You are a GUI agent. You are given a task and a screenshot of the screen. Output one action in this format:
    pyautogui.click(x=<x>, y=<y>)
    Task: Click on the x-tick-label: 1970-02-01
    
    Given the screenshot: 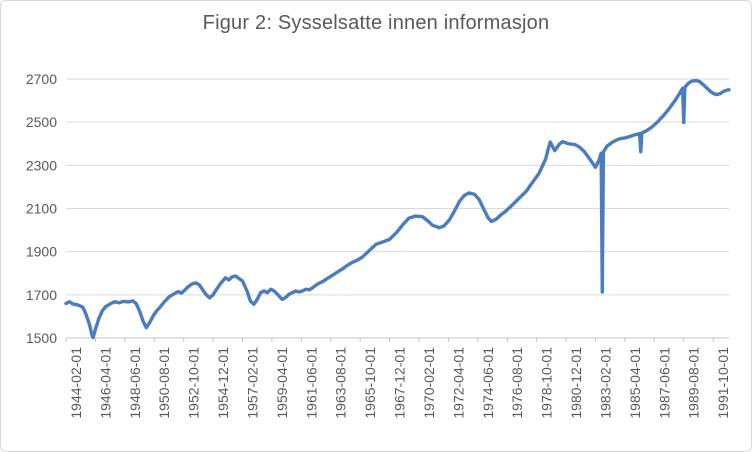 What is the action you would take?
    pyautogui.click(x=429, y=383)
    